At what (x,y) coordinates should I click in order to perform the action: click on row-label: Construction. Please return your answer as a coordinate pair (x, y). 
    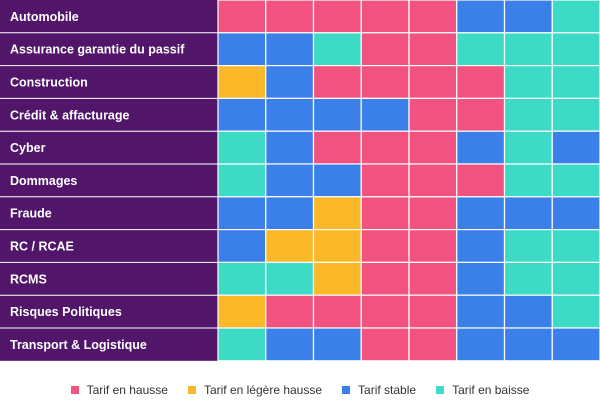
    Looking at the image, I should click on (49, 83).